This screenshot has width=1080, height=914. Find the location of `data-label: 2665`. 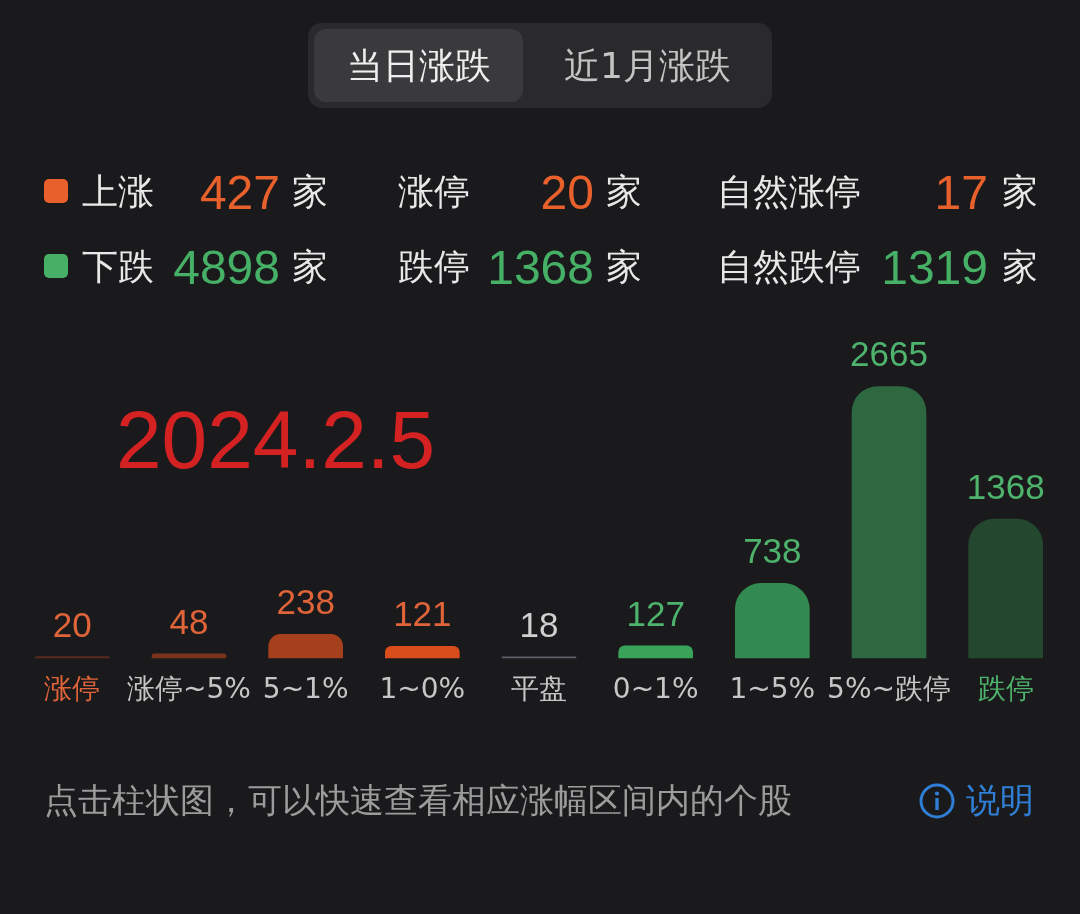

data-label: 2665 is located at coordinates (889, 354).